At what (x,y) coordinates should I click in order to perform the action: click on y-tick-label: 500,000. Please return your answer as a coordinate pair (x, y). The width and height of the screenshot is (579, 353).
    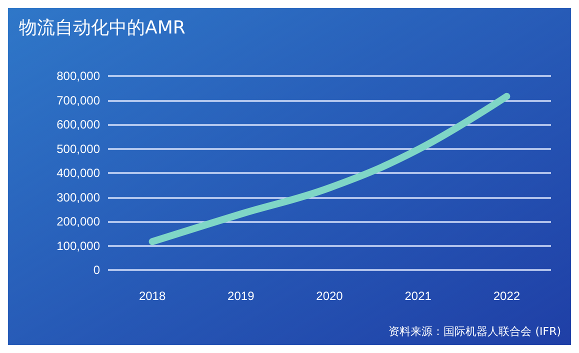
    Looking at the image, I should click on (78, 149).